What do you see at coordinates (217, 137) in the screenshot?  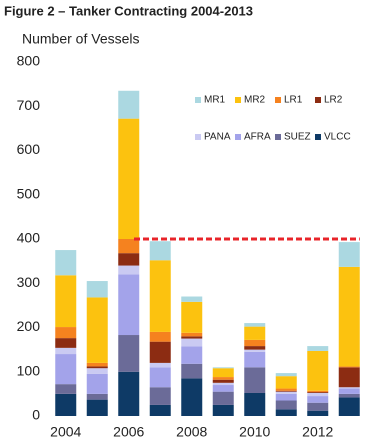 I see `legend-label: PANA` at bounding box center [217, 137].